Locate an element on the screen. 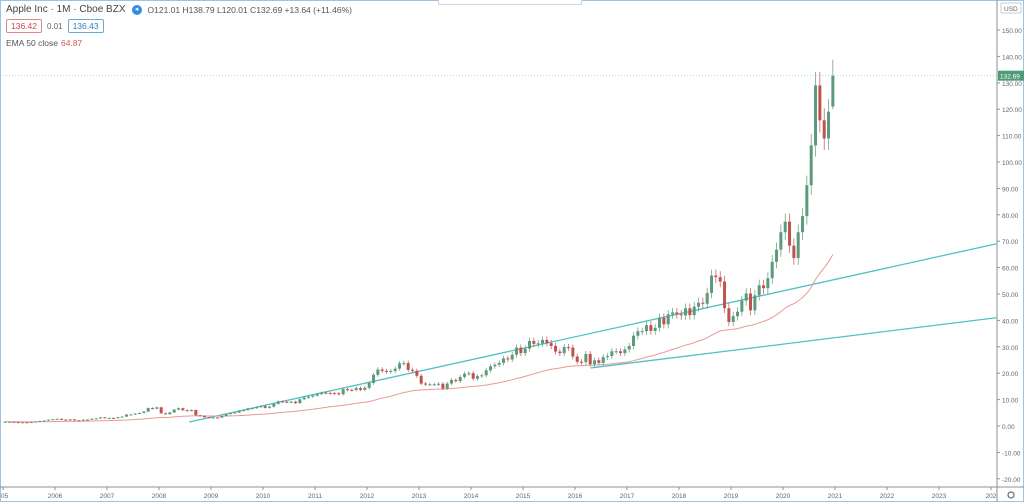 Image resolution: width=1024 pixels, height=502 pixels. x-tick-label: 2012 is located at coordinates (367, 496).